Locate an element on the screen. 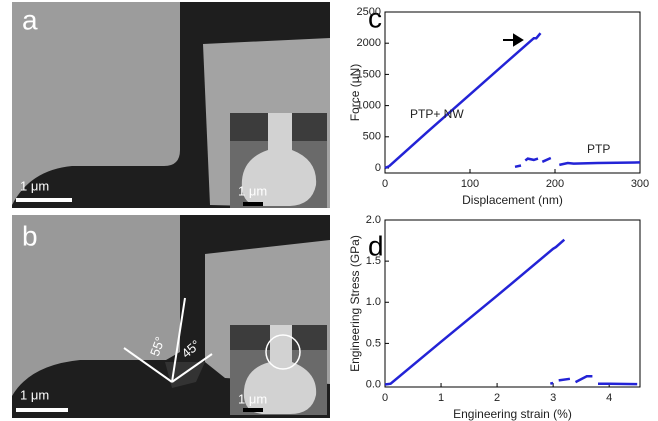  y-tick-label: 2000 is located at coordinates (369, 43).